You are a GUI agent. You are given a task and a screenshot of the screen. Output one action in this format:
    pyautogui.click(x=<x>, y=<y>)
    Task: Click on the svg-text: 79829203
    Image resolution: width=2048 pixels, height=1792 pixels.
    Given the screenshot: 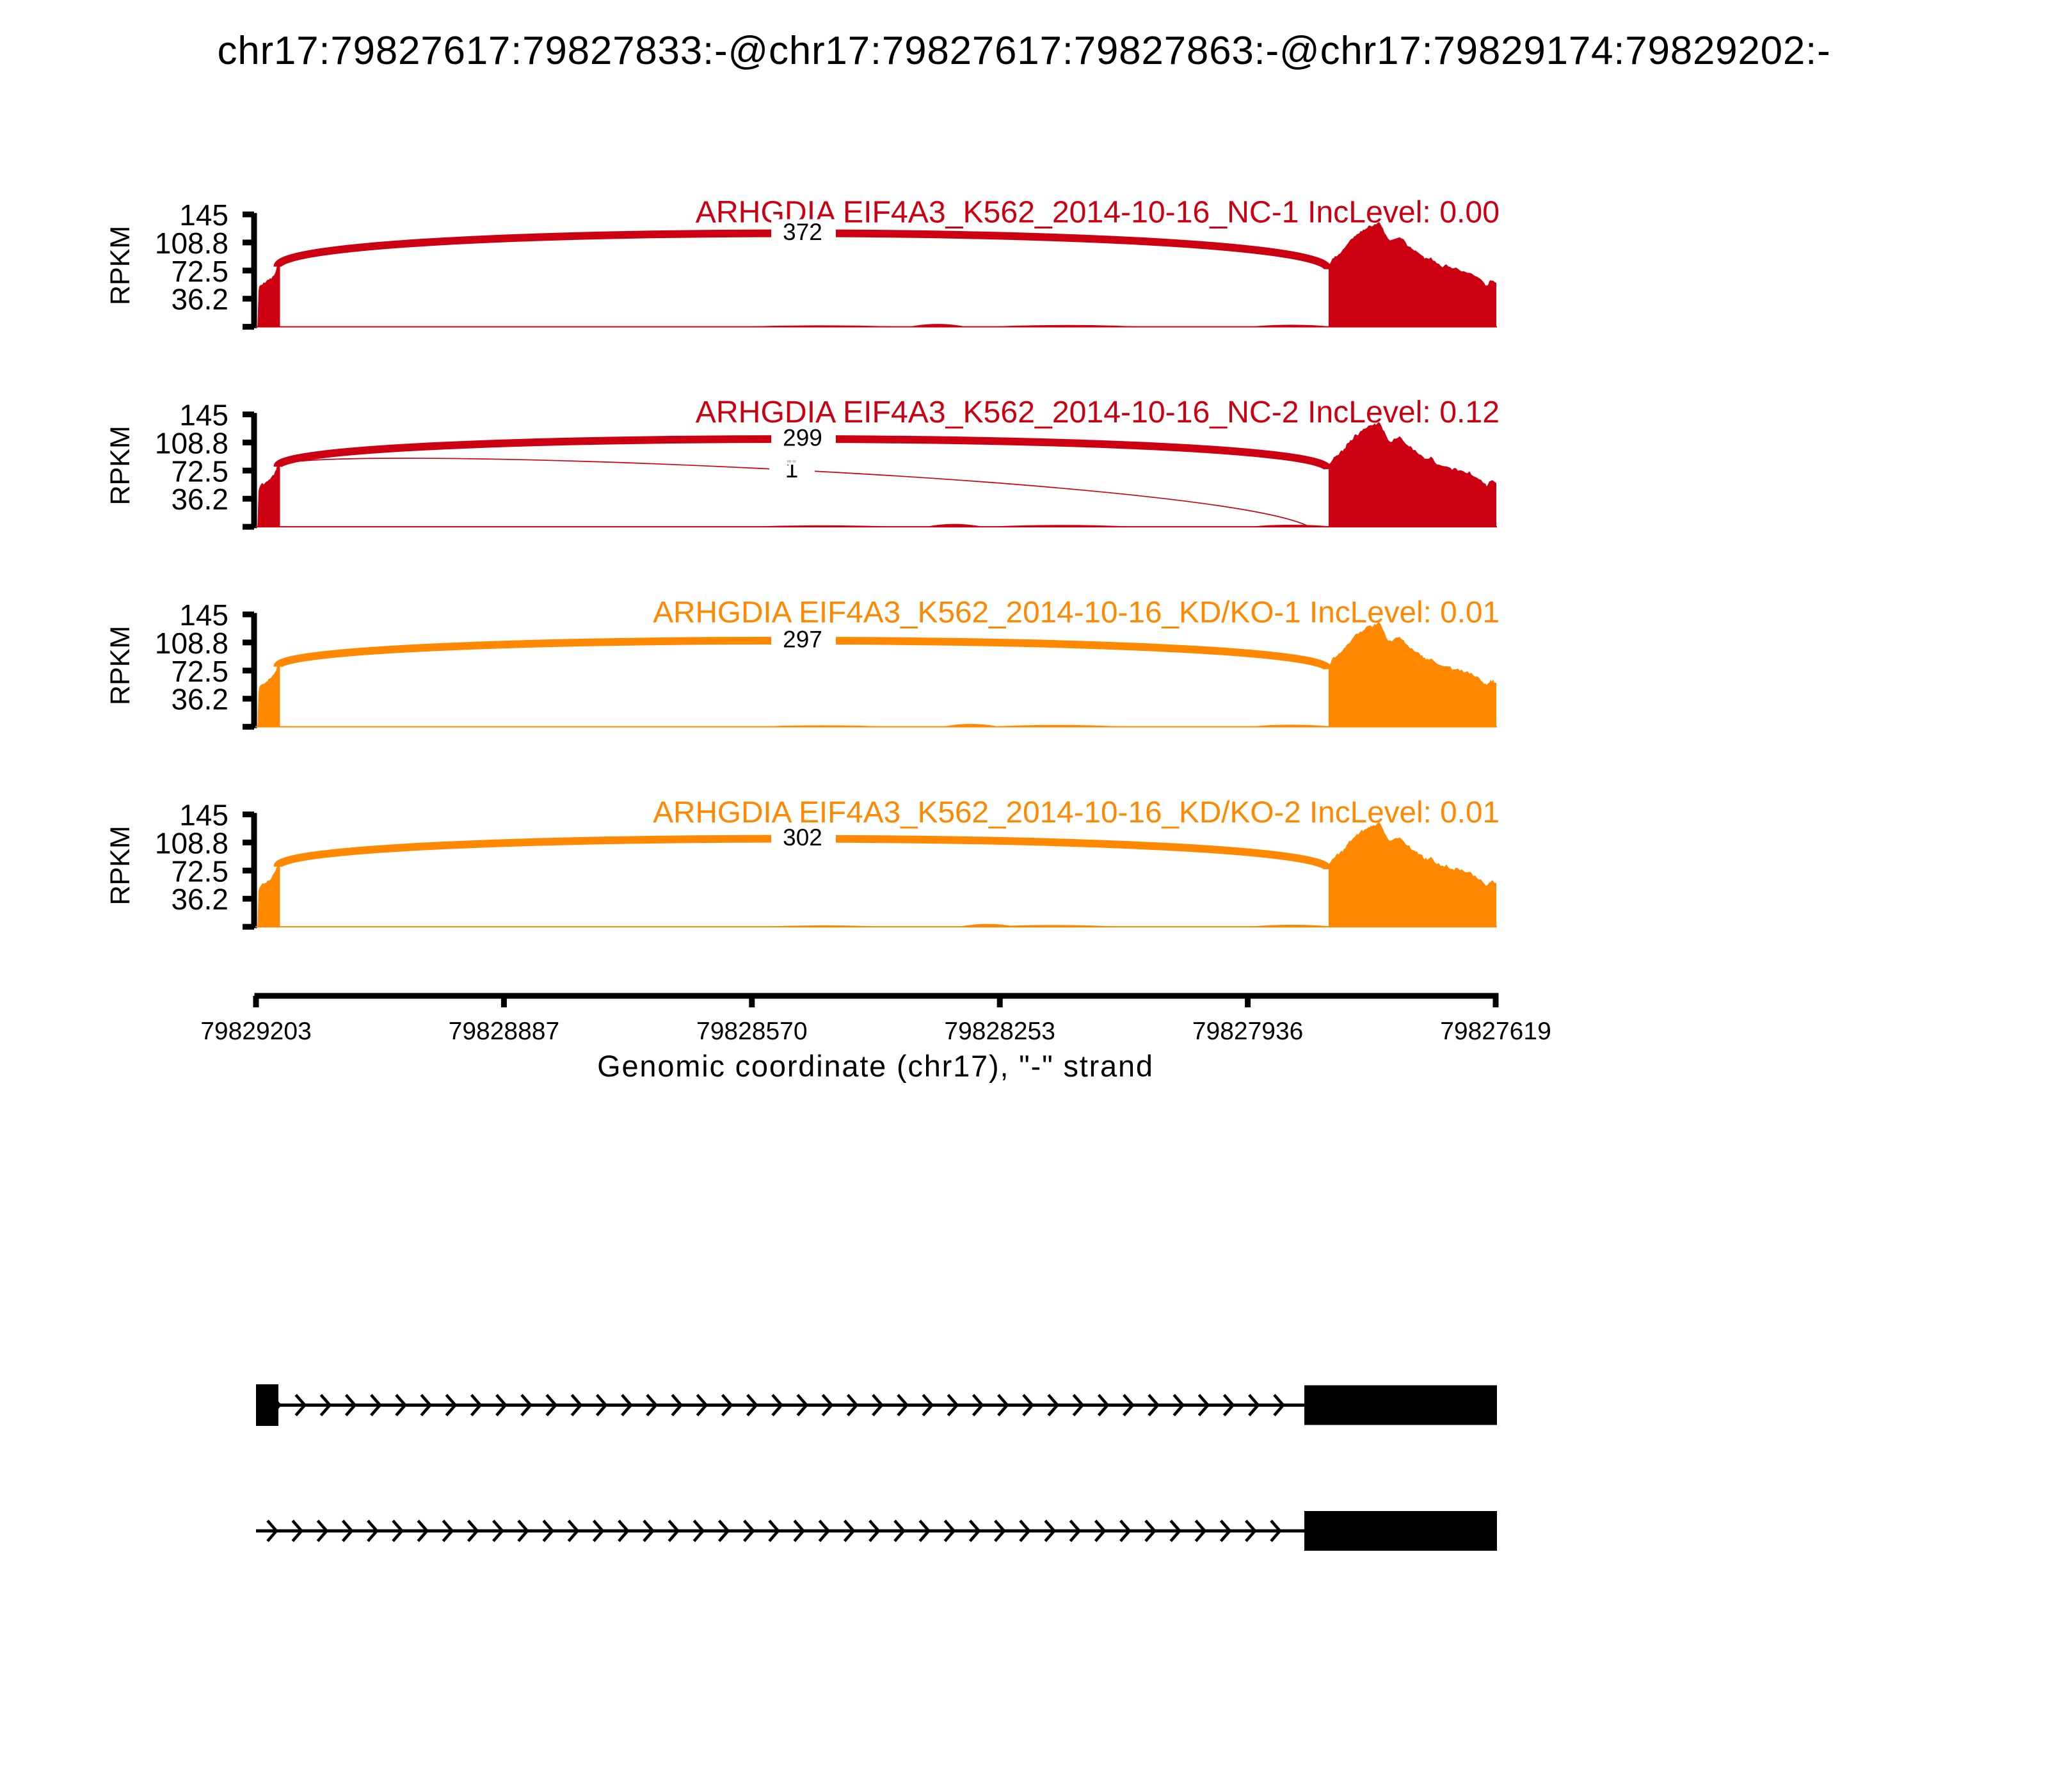 What is the action you would take?
    pyautogui.click(x=256, y=1031)
    